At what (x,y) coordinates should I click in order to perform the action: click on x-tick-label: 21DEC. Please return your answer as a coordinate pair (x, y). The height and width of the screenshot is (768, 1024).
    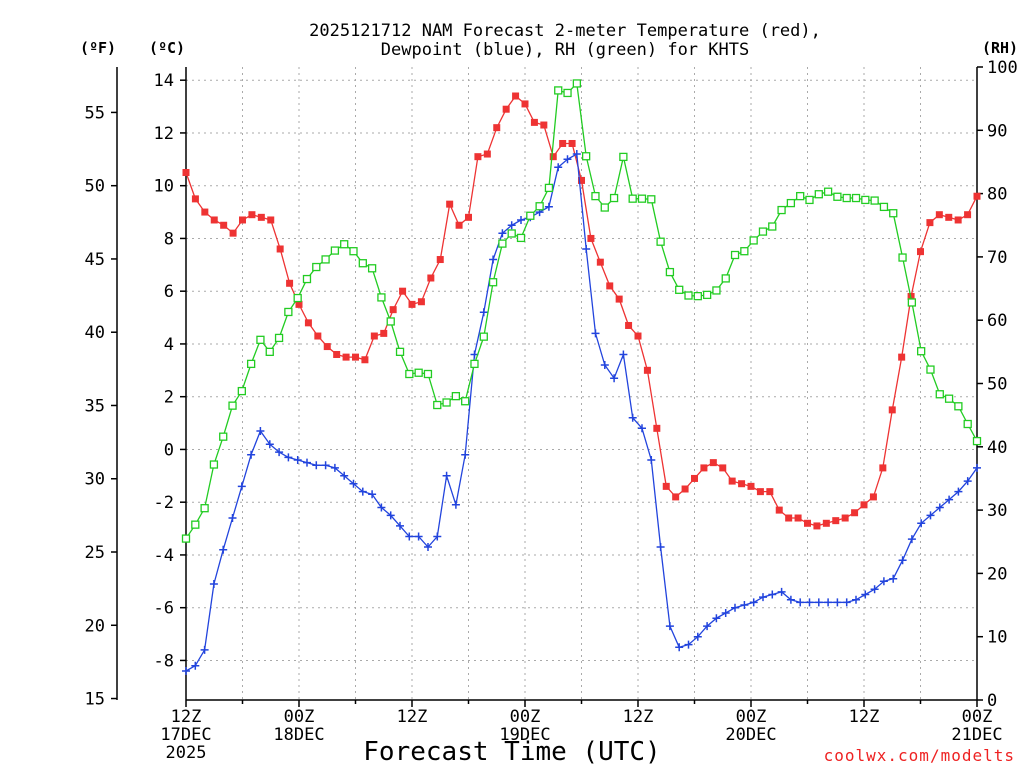
    Looking at the image, I should click on (976, 735).